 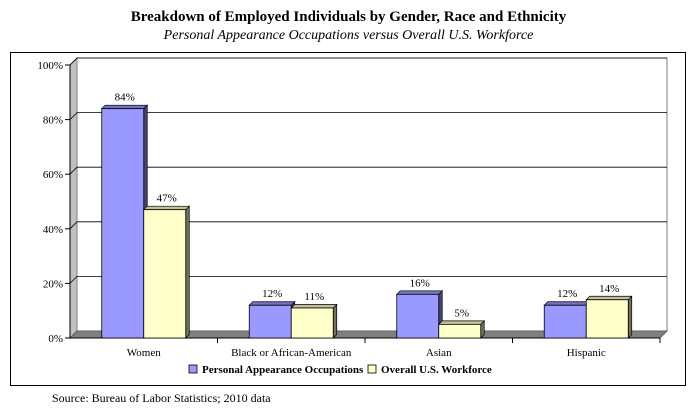 What do you see at coordinates (609, 289) in the screenshot?
I see `data-label: 14%` at bounding box center [609, 289].